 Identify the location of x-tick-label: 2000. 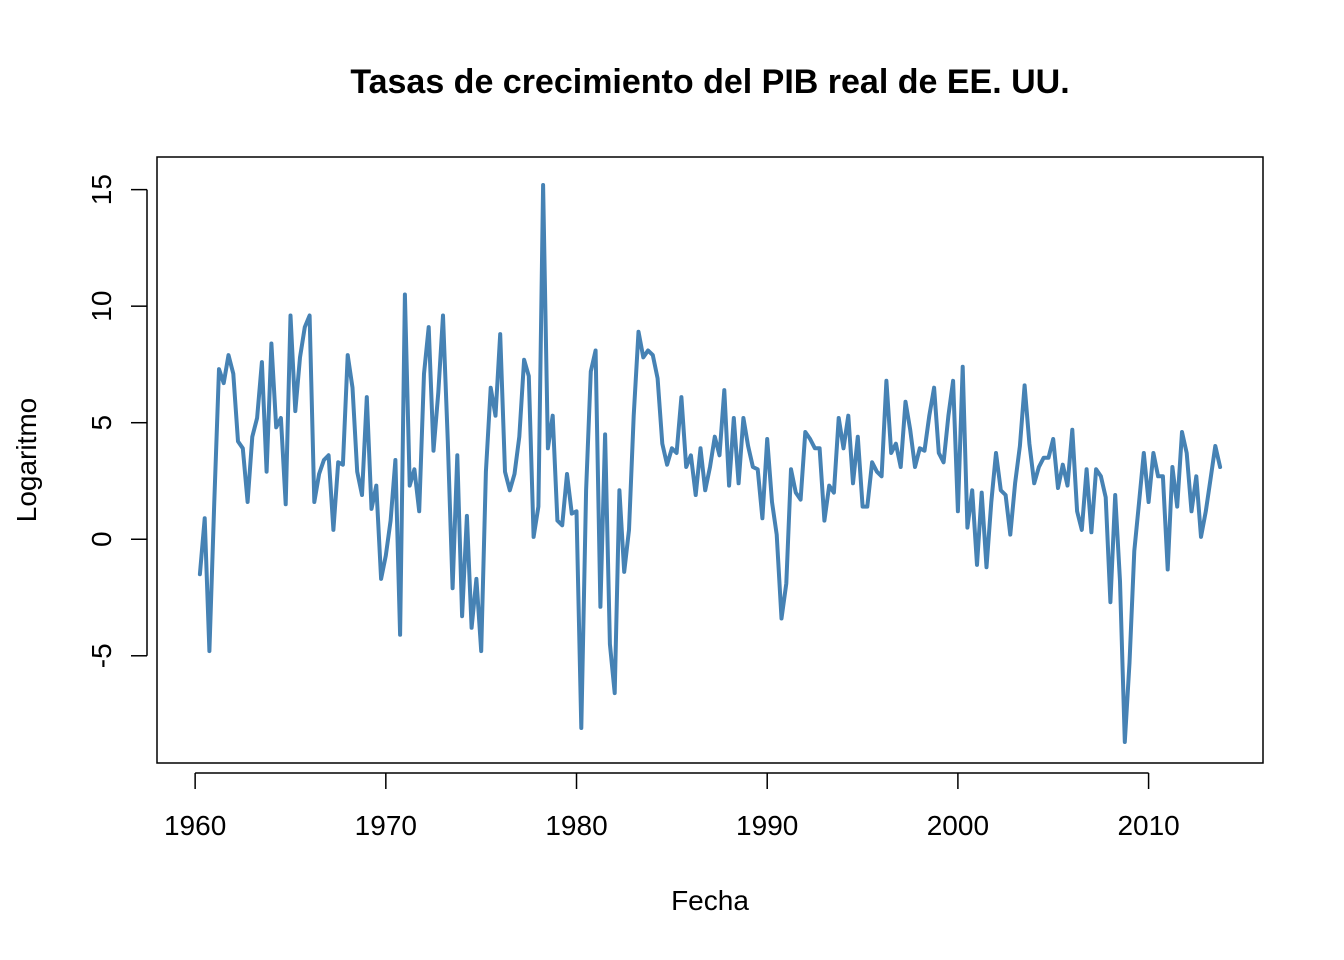
(958, 825).